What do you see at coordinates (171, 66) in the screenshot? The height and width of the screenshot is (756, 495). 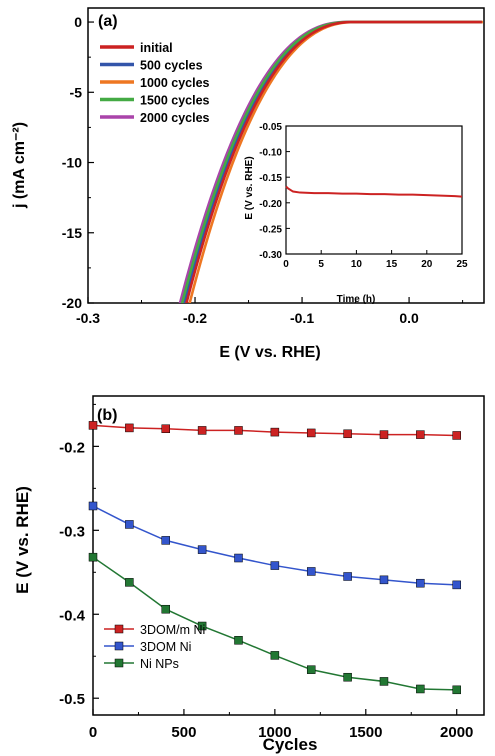 I see `panel-a-legend-label: 500 cycles` at bounding box center [171, 66].